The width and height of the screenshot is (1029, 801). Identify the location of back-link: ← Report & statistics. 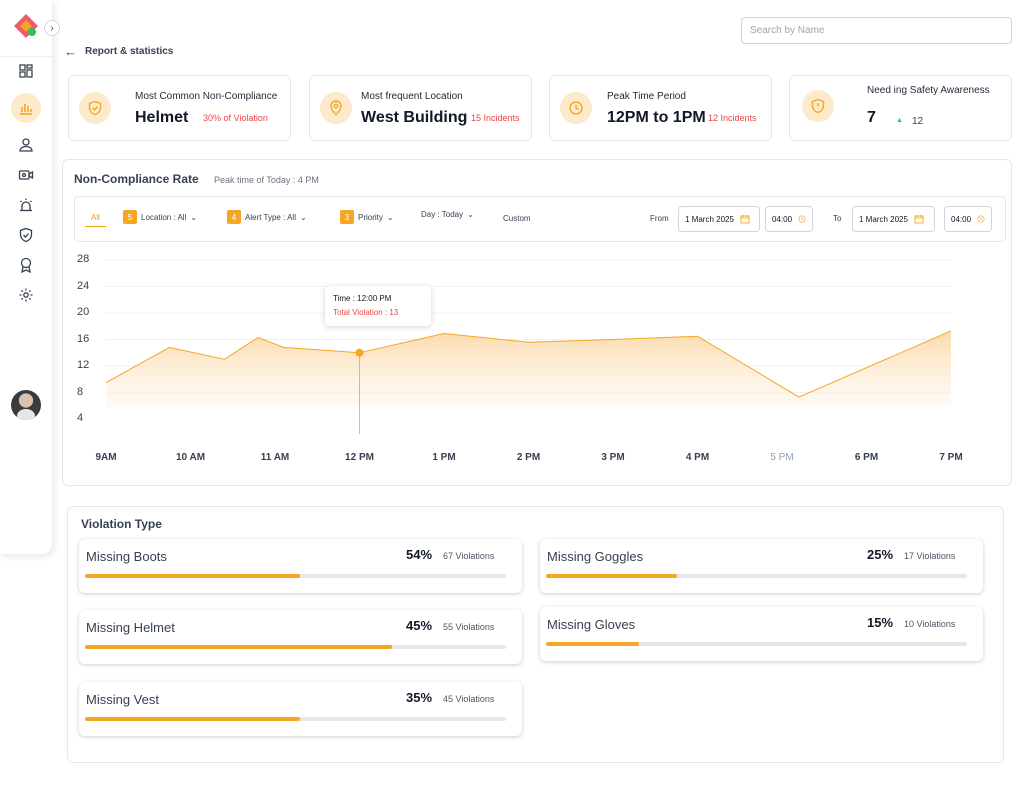
(118, 51).